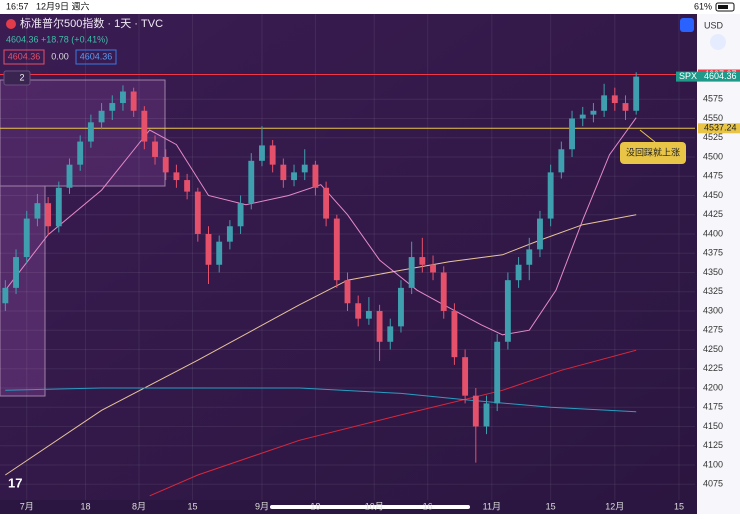 The width and height of the screenshot is (740, 519). Describe the element at coordinates (614, 506) in the screenshot. I see `x-tick-label: 12月` at that location.